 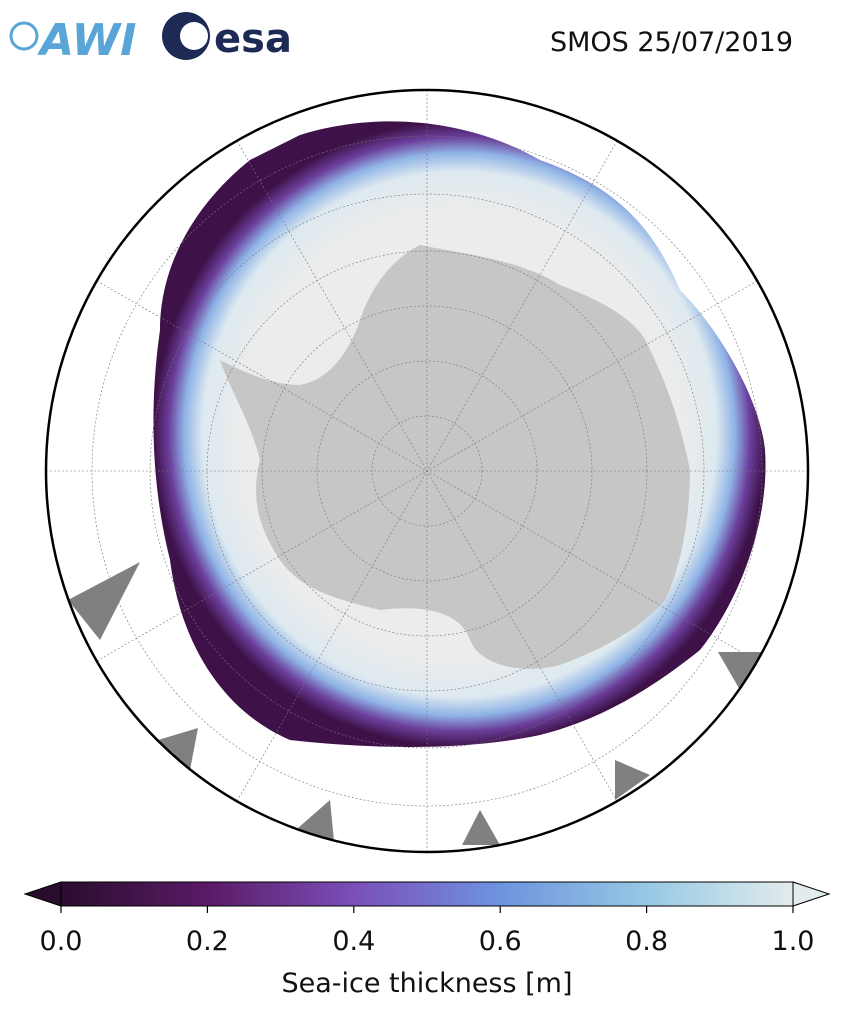 I want to click on title: SMOS 25/07/2019, so click(x=671, y=42).